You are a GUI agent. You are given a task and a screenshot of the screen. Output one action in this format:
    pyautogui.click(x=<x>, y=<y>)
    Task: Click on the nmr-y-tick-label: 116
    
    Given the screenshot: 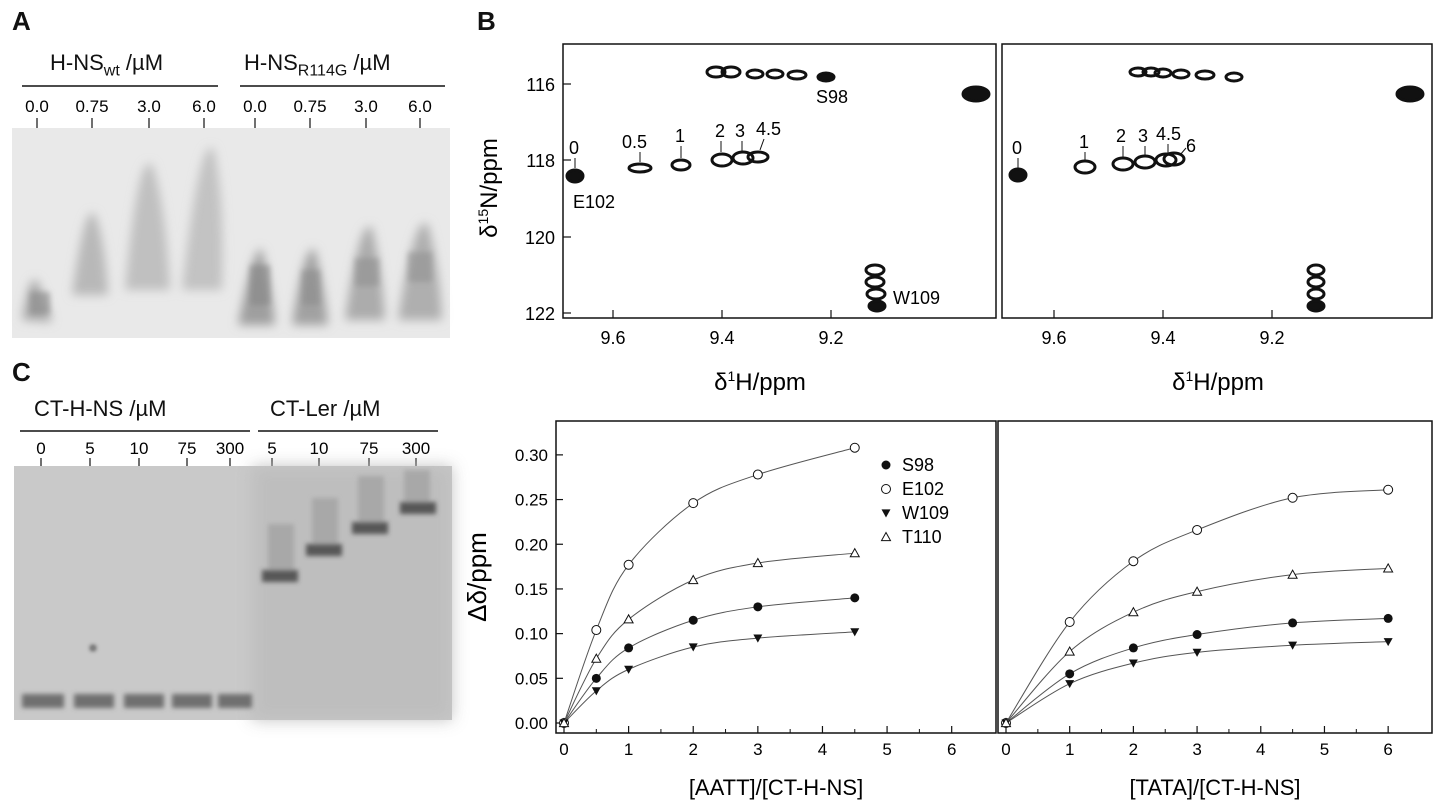 What is the action you would take?
    pyautogui.click(x=540, y=85)
    